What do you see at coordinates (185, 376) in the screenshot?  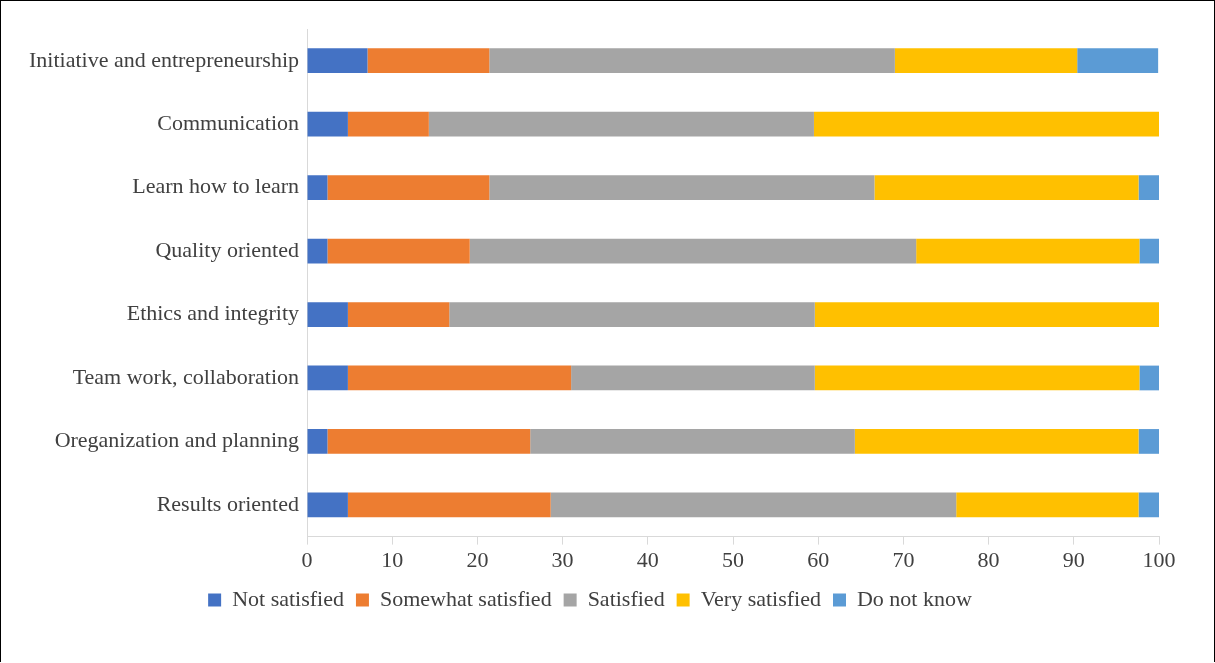 I see `y-tick-label: Team work, collaboration` at bounding box center [185, 376].